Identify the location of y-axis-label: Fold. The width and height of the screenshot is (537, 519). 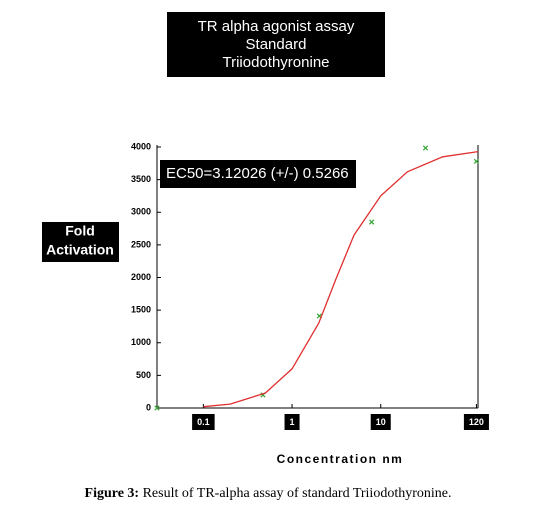
(80, 231).